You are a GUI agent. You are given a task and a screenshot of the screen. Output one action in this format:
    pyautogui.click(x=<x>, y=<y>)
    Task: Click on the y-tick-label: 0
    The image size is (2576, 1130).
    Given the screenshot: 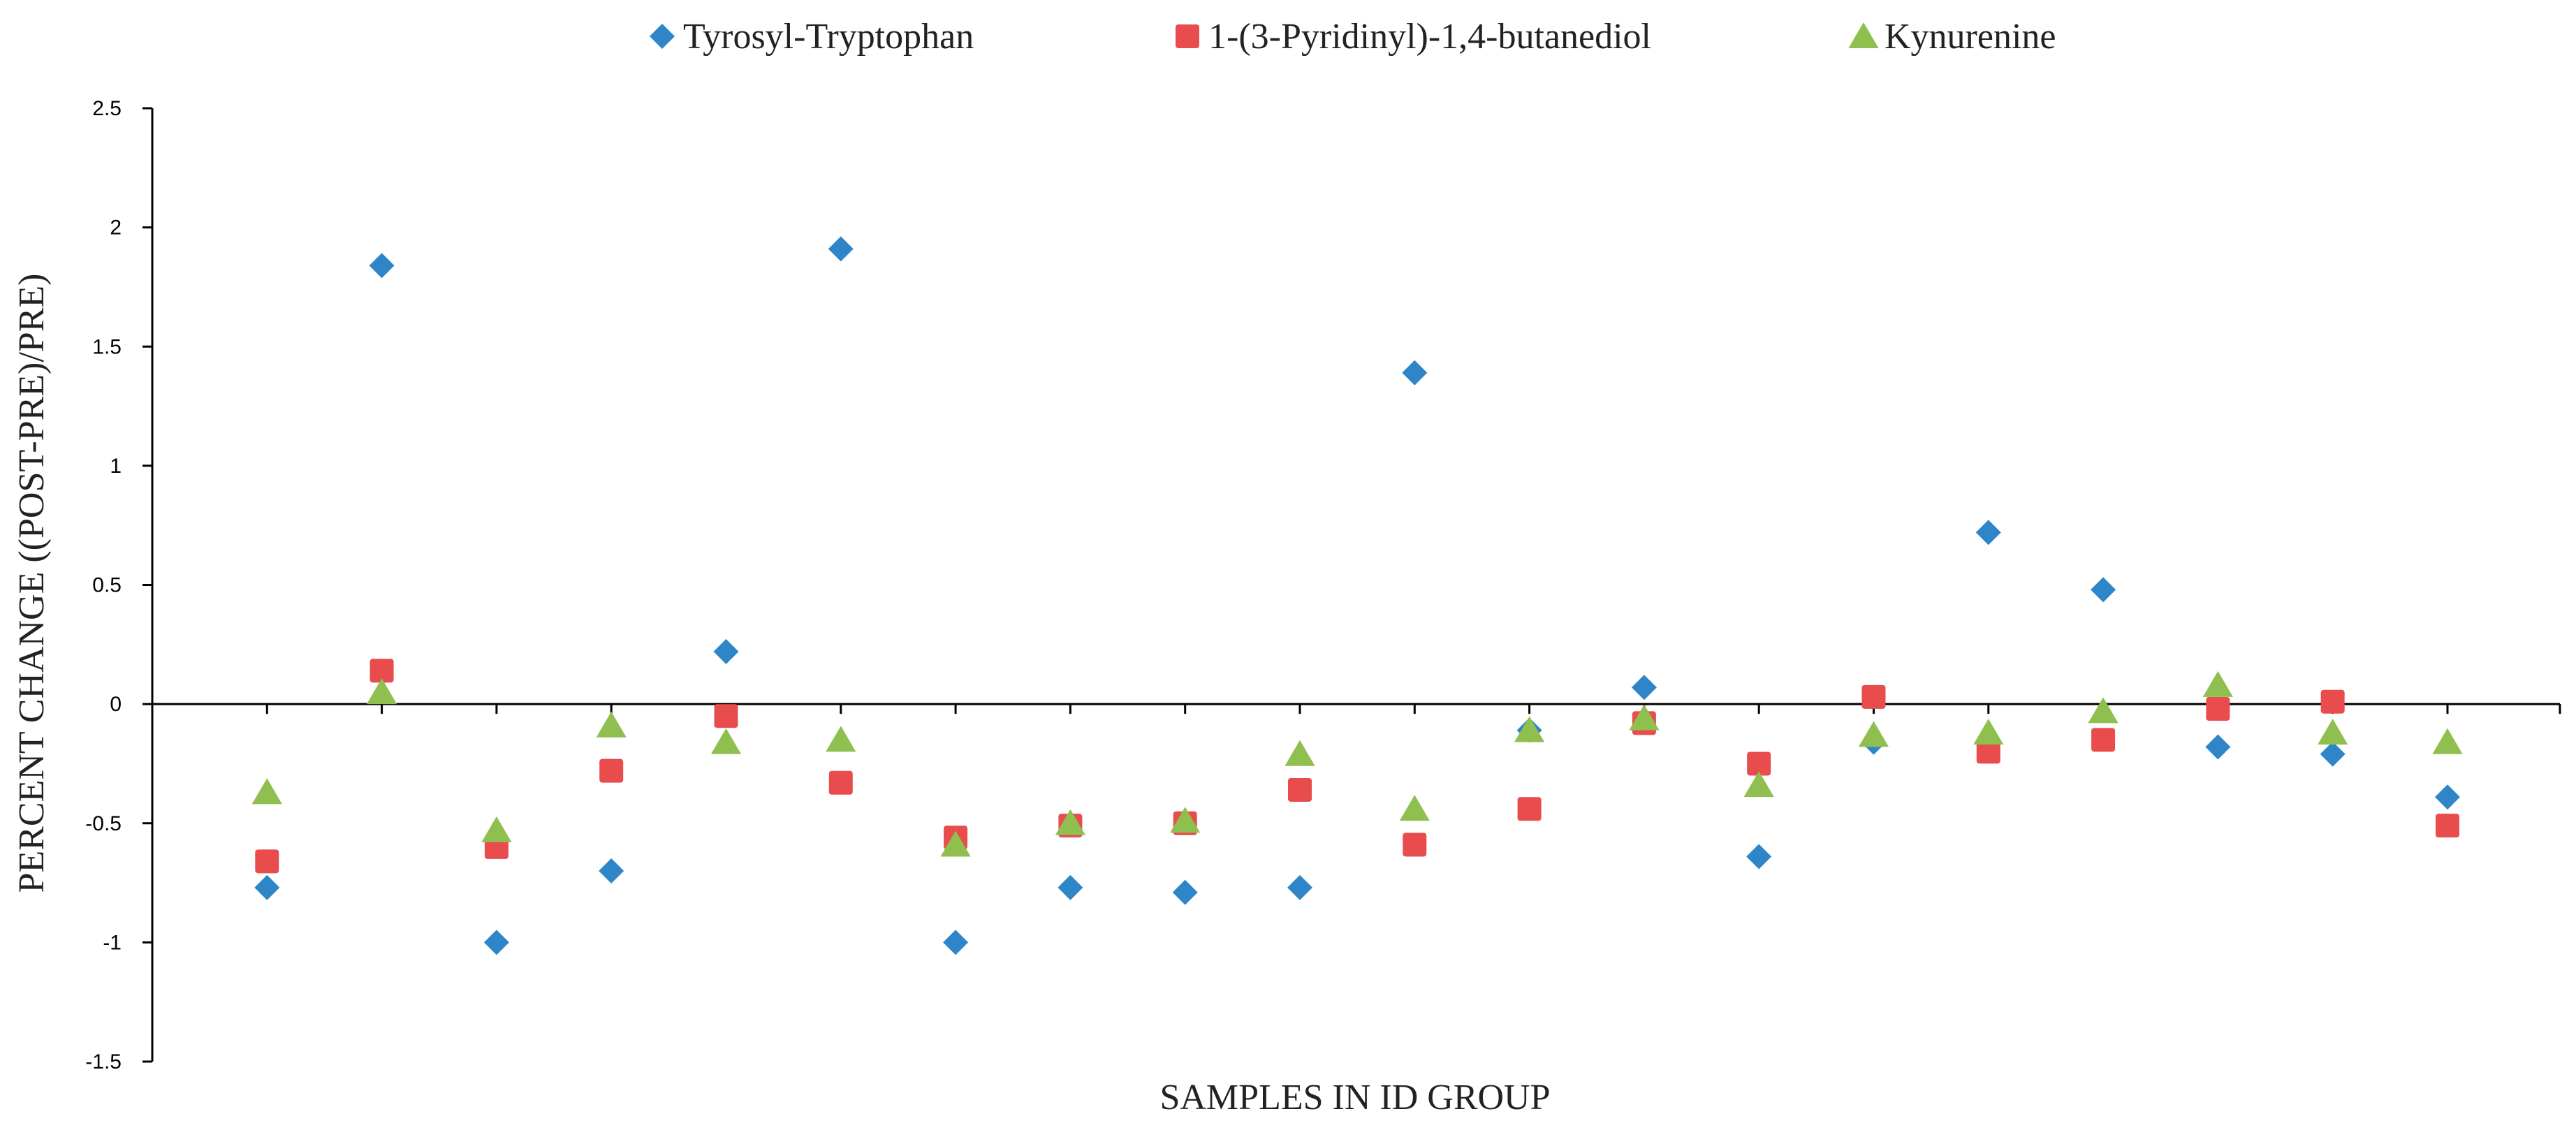 What is the action you would take?
    pyautogui.click(x=116, y=705)
    